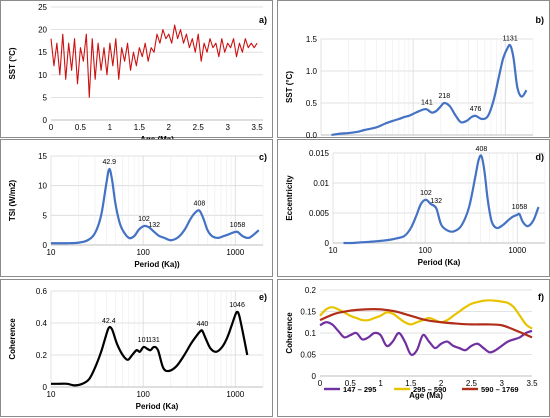  What do you see at coordinates (429, 389) in the screenshot?
I see `legend-label-f-1: 295 – 590` at bounding box center [429, 389].